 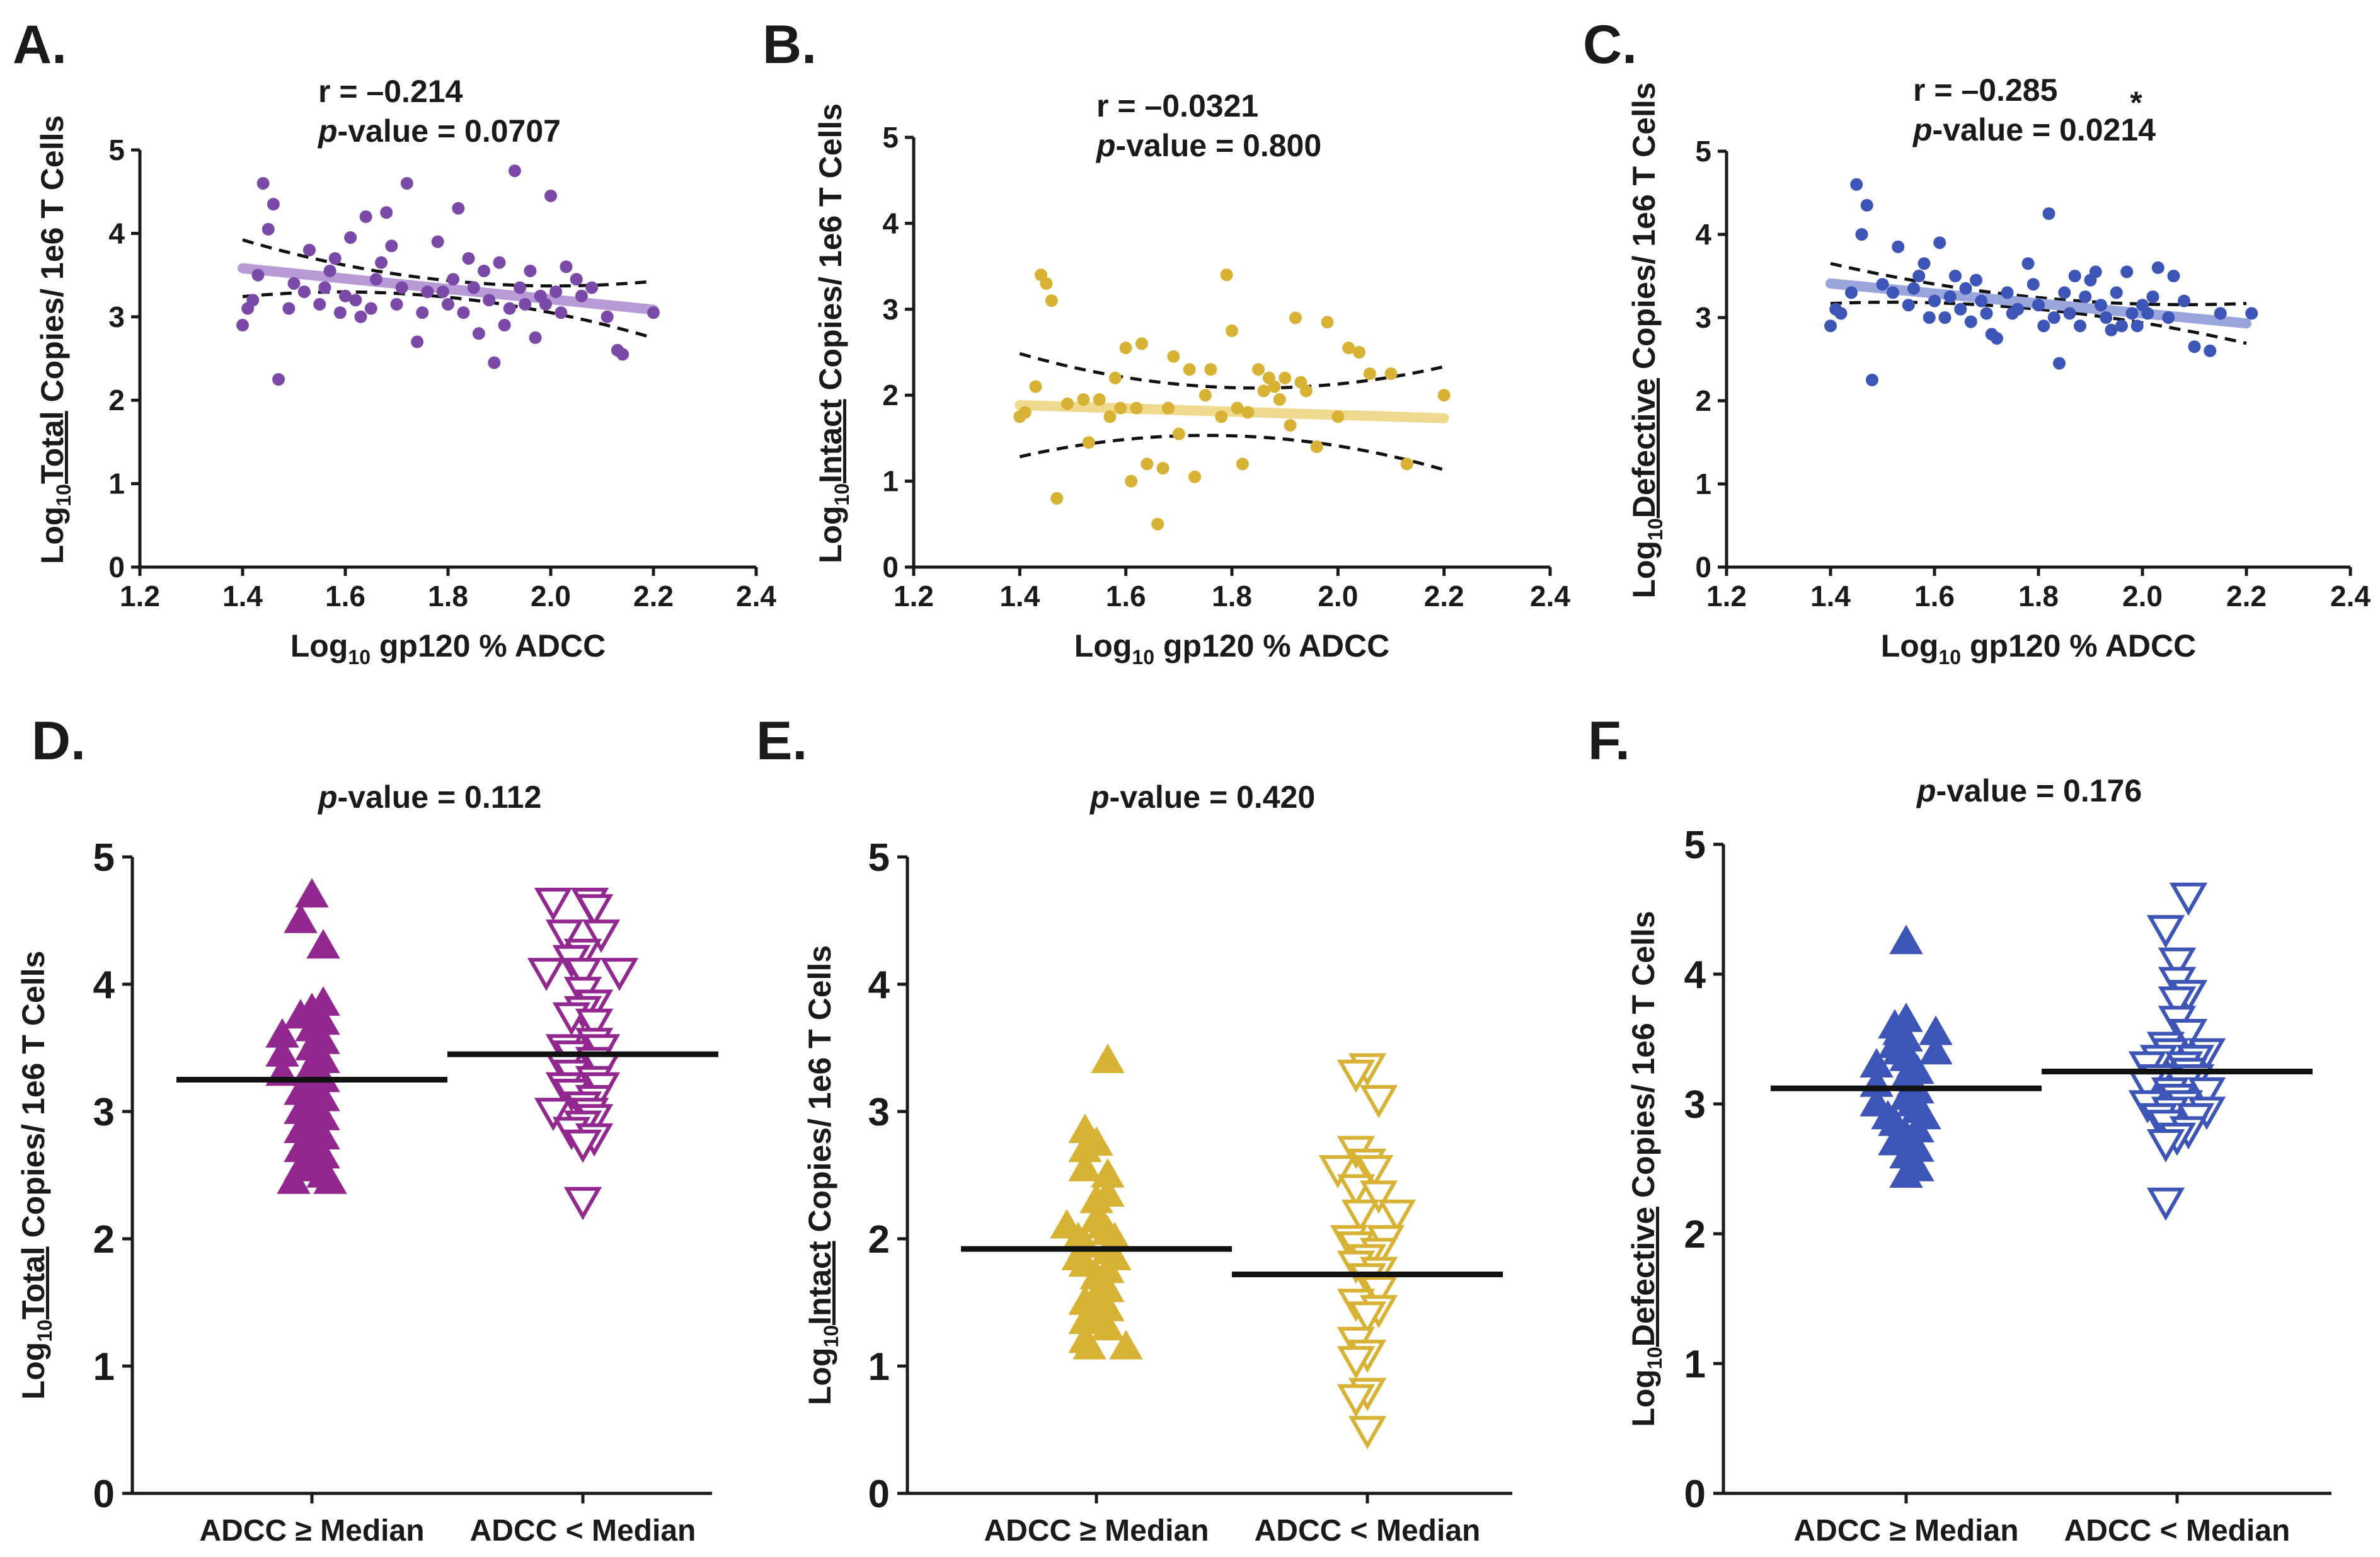 I want to click on p-value: -value = 0.800, so click(x=1219, y=145).